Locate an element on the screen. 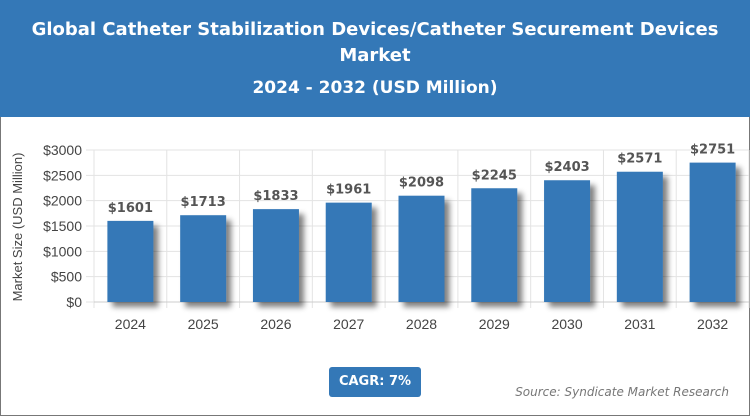 The width and height of the screenshot is (750, 417). y-tick-label: $1000 is located at coordinates (62, 251).